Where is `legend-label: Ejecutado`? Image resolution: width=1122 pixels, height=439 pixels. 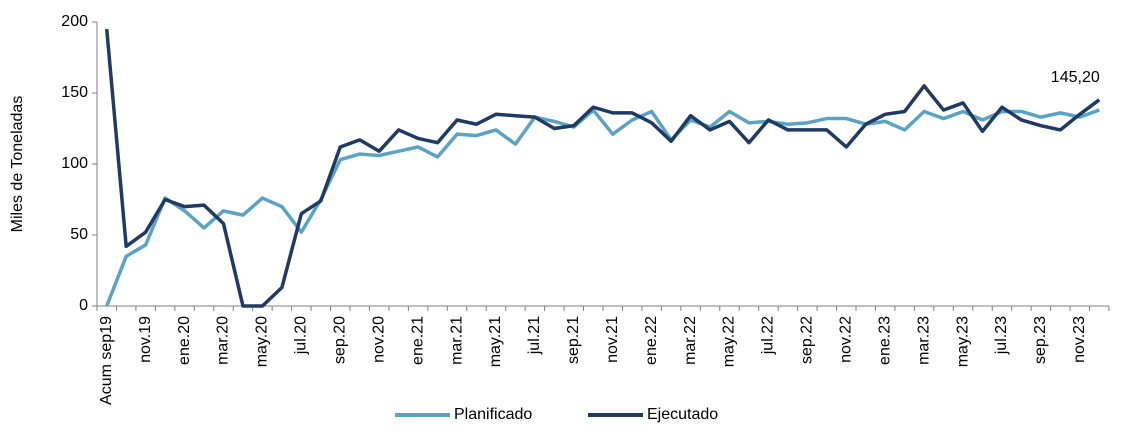
legend-label: Ejecutado is located at coordinates (682, 414).